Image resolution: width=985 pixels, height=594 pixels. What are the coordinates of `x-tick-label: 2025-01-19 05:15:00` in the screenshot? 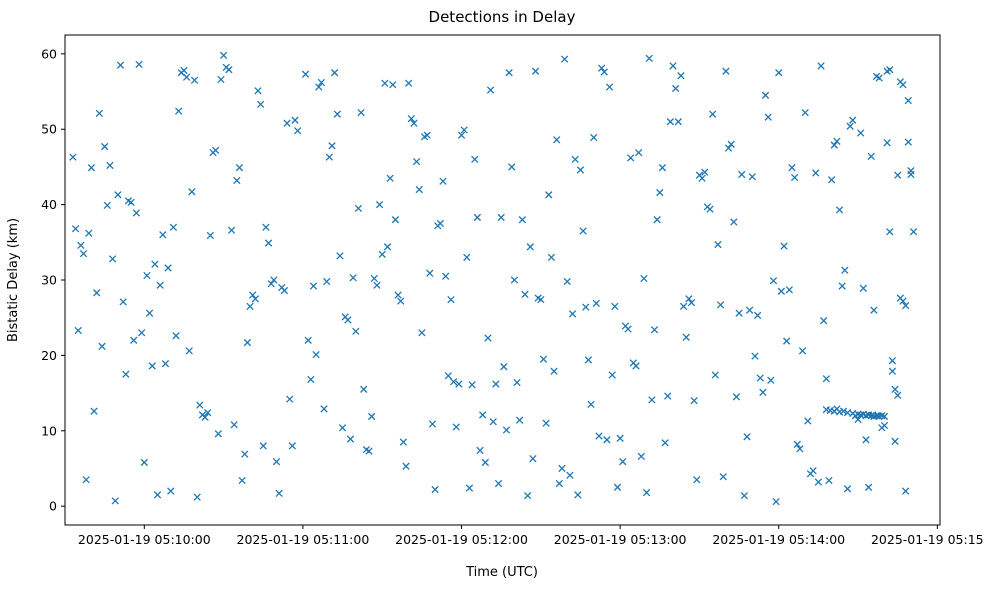 It's located at (928, 539).